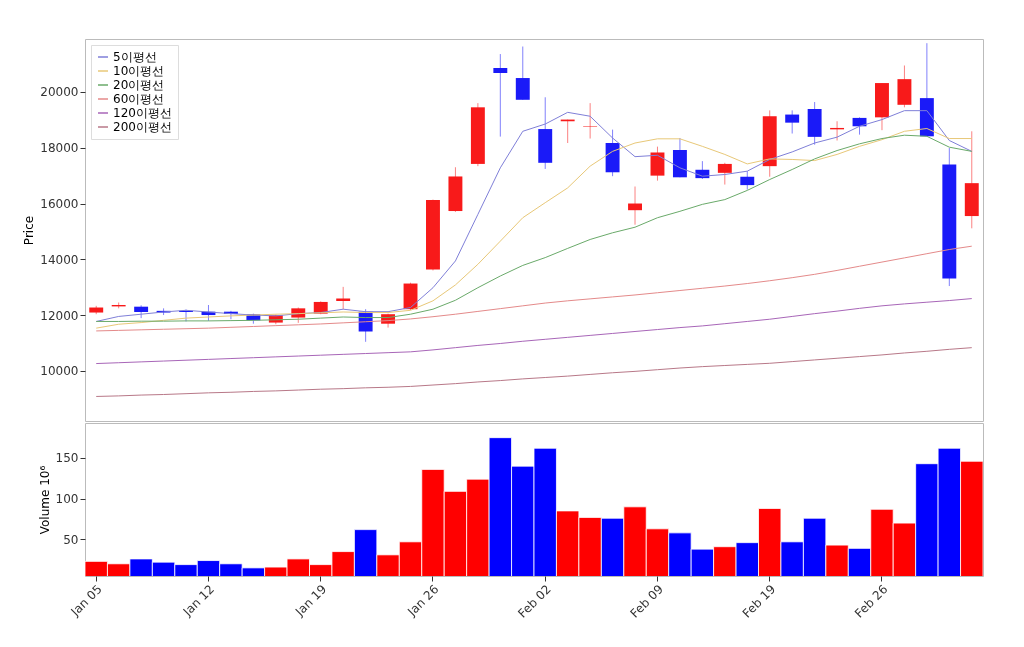  Describe the element at coordinates (135, 57) in the screenshot. I see `legend-label: 5이평선` at that location.